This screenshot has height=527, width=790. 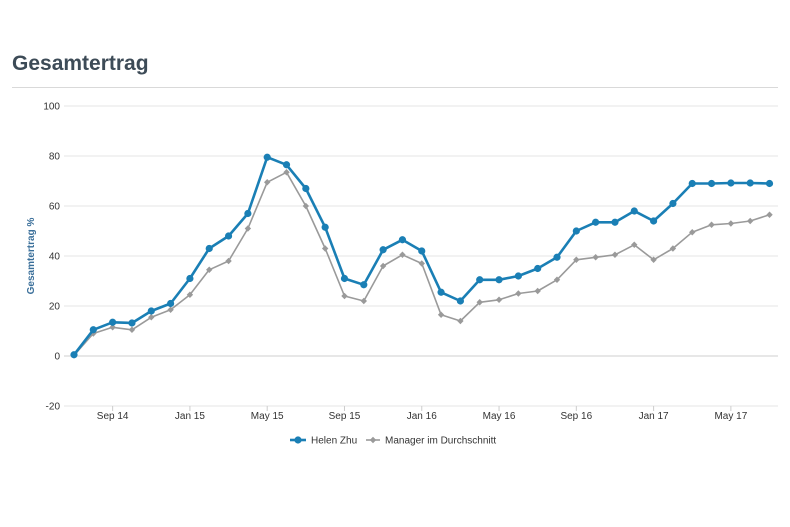 I want to click on x-tick-label: Sep 16, so click(x=576, y=416).